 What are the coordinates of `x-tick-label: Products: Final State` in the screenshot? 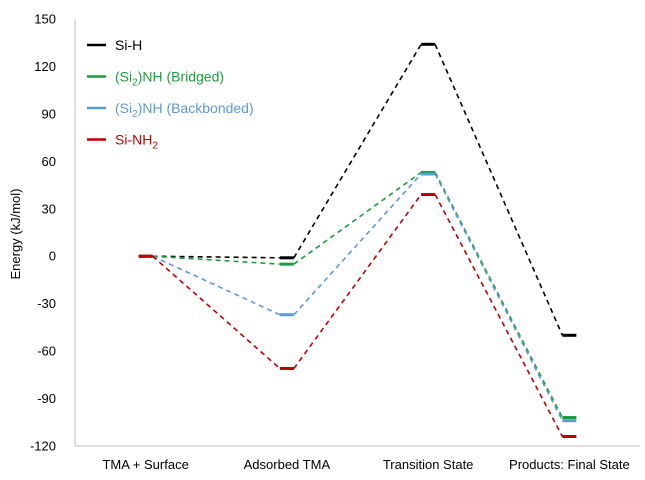 It's located at (569, 464).